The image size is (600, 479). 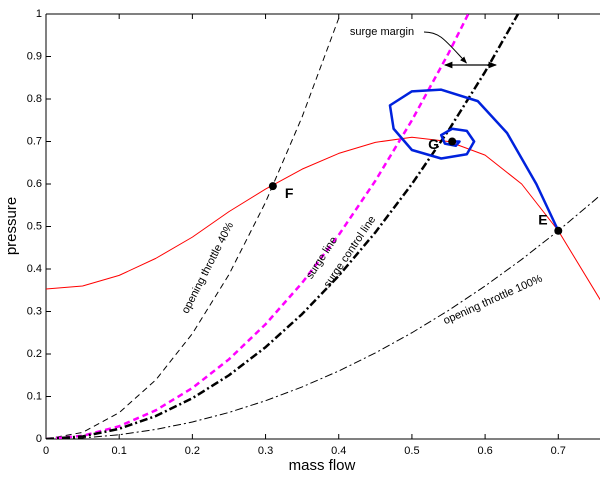 I want to click on x-tick-label: 0.1, so click(x=119, y=451).